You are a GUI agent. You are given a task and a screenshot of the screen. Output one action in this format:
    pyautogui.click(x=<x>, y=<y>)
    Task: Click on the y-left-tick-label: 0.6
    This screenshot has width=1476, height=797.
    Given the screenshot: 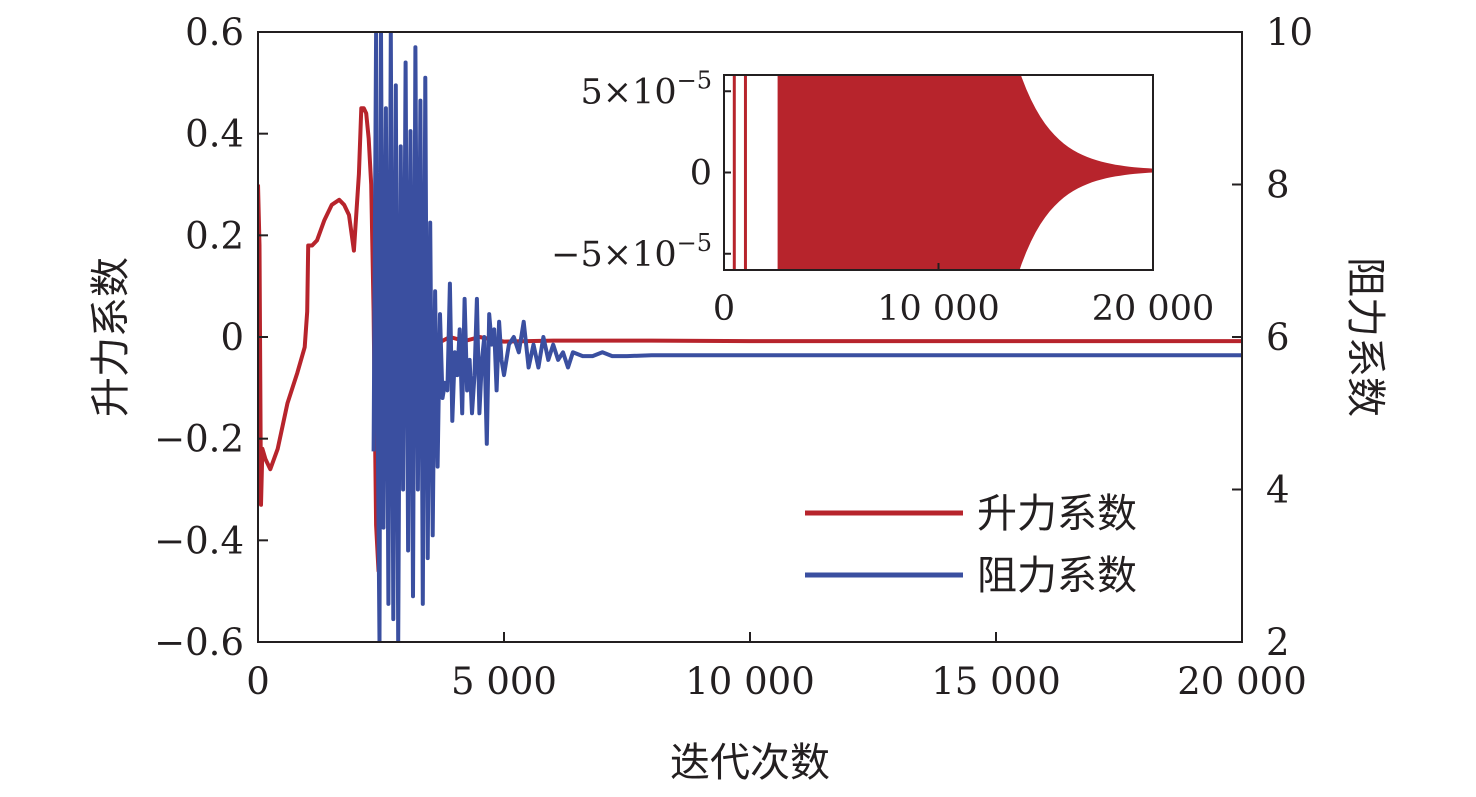 What is the action you would take?
    pyautogui.click(x=214, y=32)
    